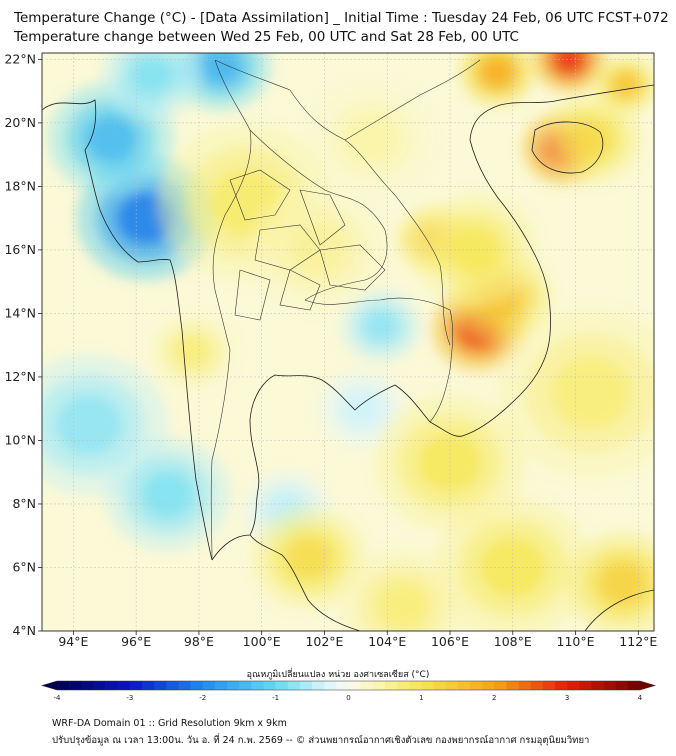 Image resolution: width=676 pixels, height=756 pixels. Describe the element at coordinates (647, 685) in the screenshot. I see `colorbar-max-arrow` at that location.